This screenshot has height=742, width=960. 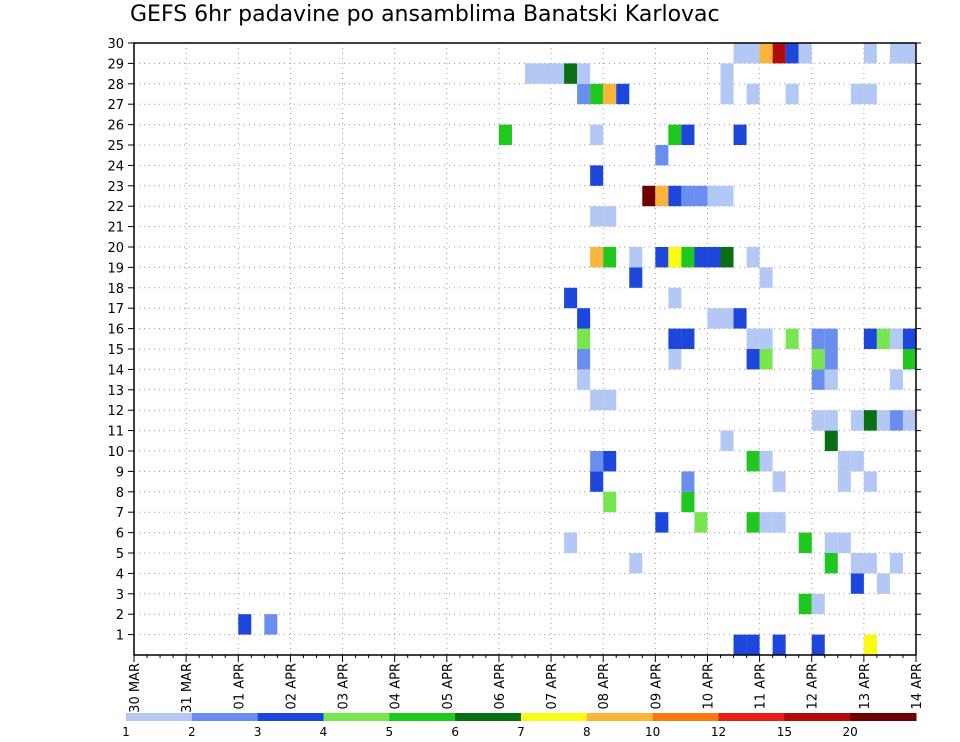 What do you see at coordinates (448, 686) in the screenshot?
I see `x-tick-label: 05 APR` at bounding box center [448, 686].